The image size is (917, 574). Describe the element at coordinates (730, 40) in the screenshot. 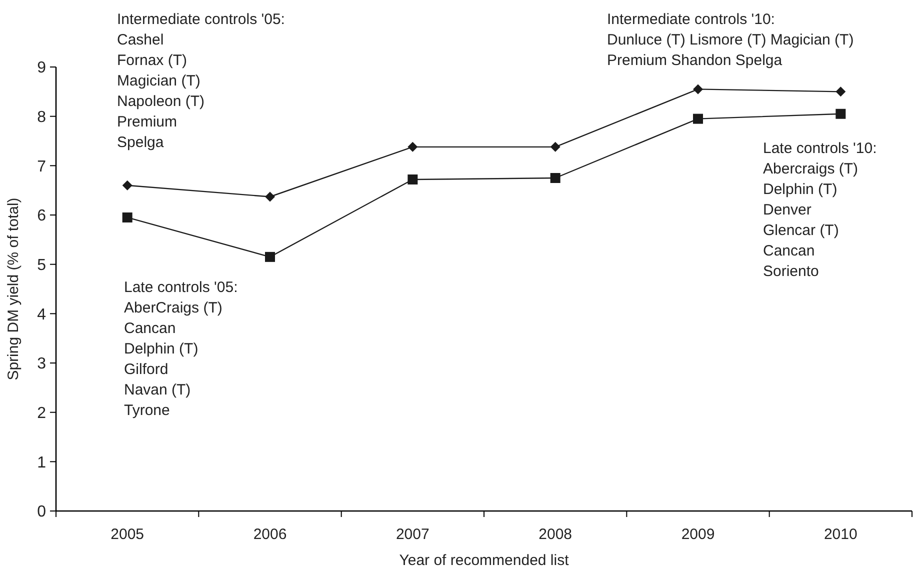

I see `annotation: Intermediate controls '10: Dunluce (T) Lismore (T) Magician (T) Premium Shandon Spelga` at that location.